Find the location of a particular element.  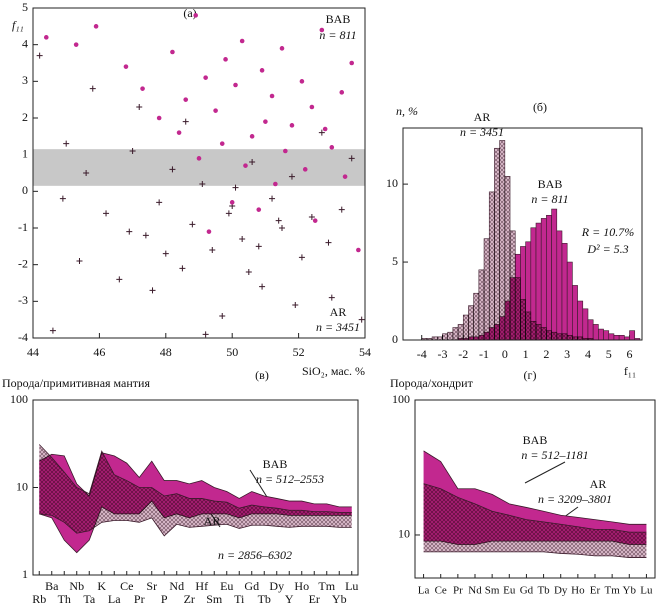

x-tick-label: Nd is located at coordinates (475, 591).